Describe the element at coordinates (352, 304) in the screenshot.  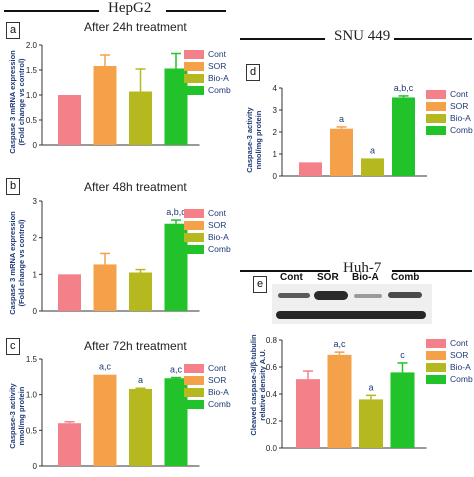
I see `western-blot-image` at that location.